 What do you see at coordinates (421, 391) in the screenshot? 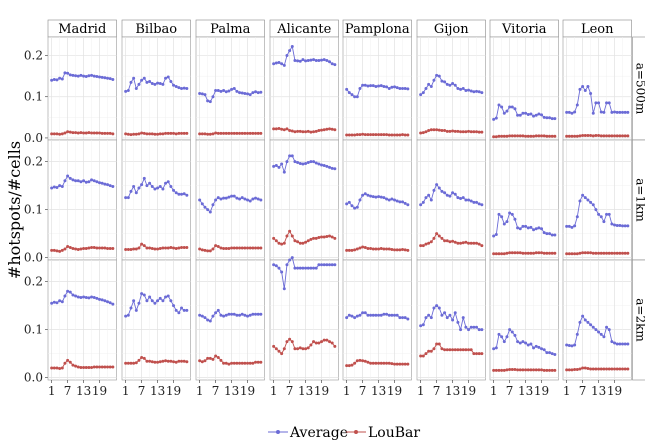
I see `x-tick-label: 1` at bounding box center [421, 391].